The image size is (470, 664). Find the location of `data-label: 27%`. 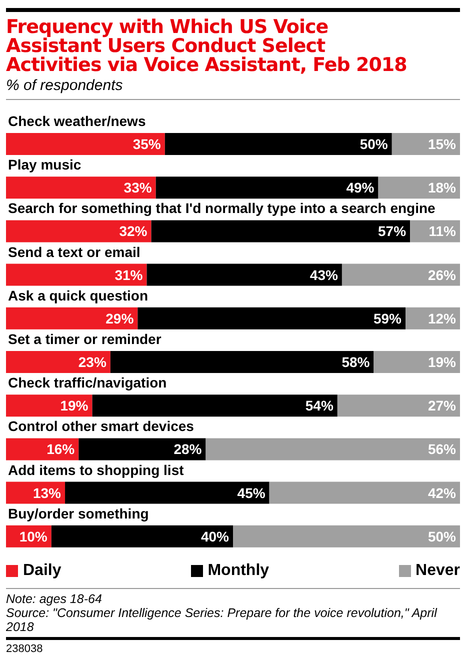

data-label: 27% is located at coordinates (442, 406).